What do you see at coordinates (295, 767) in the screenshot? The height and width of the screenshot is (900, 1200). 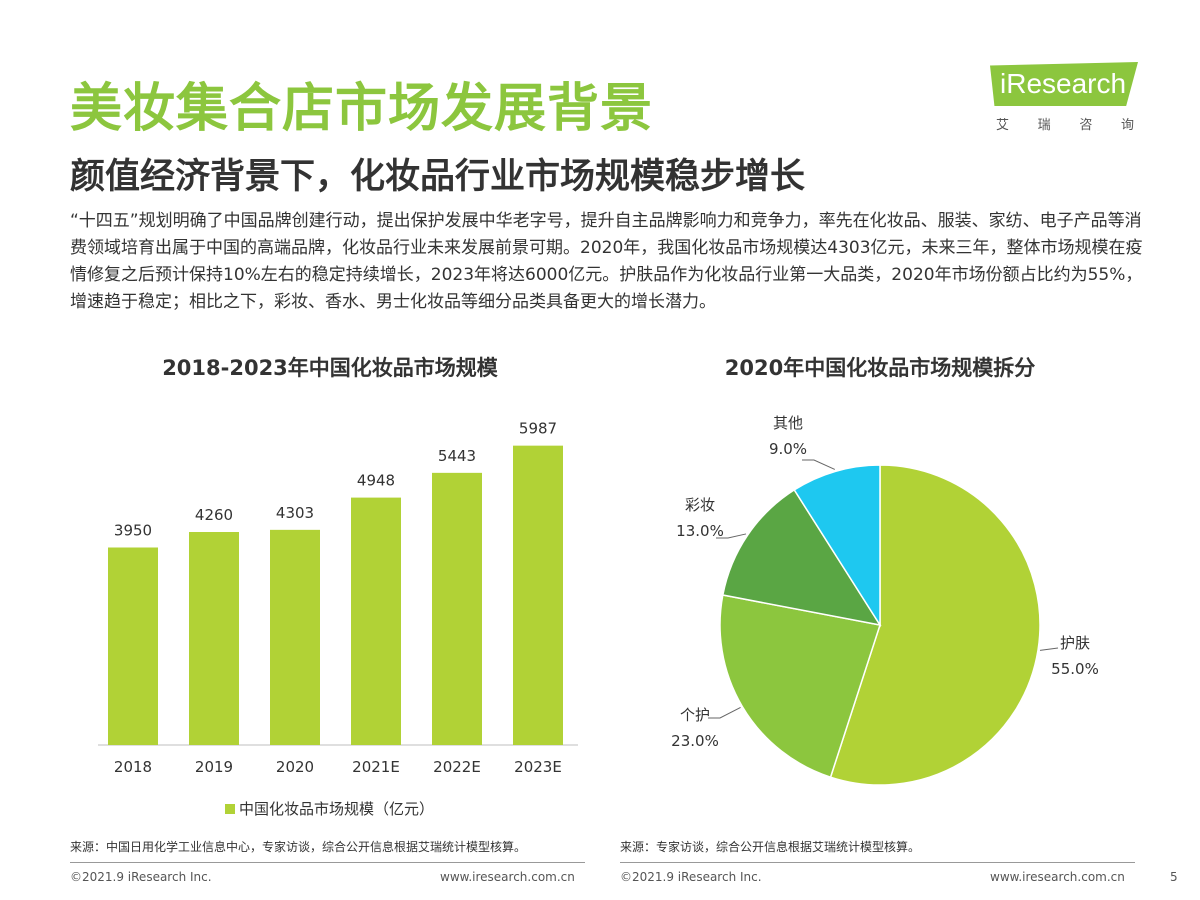 I see `x-tick-label: 2020` at bounding box center [295, 767].